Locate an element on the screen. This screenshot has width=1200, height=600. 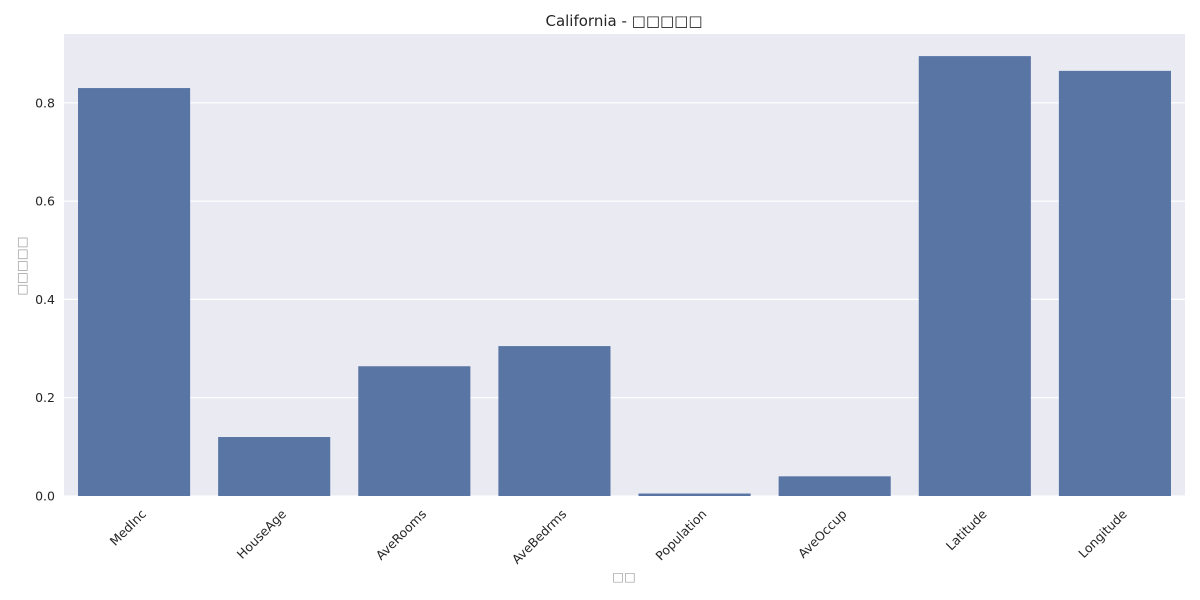
x-tick-label: AveOccup is located at coordinates (822, 533).